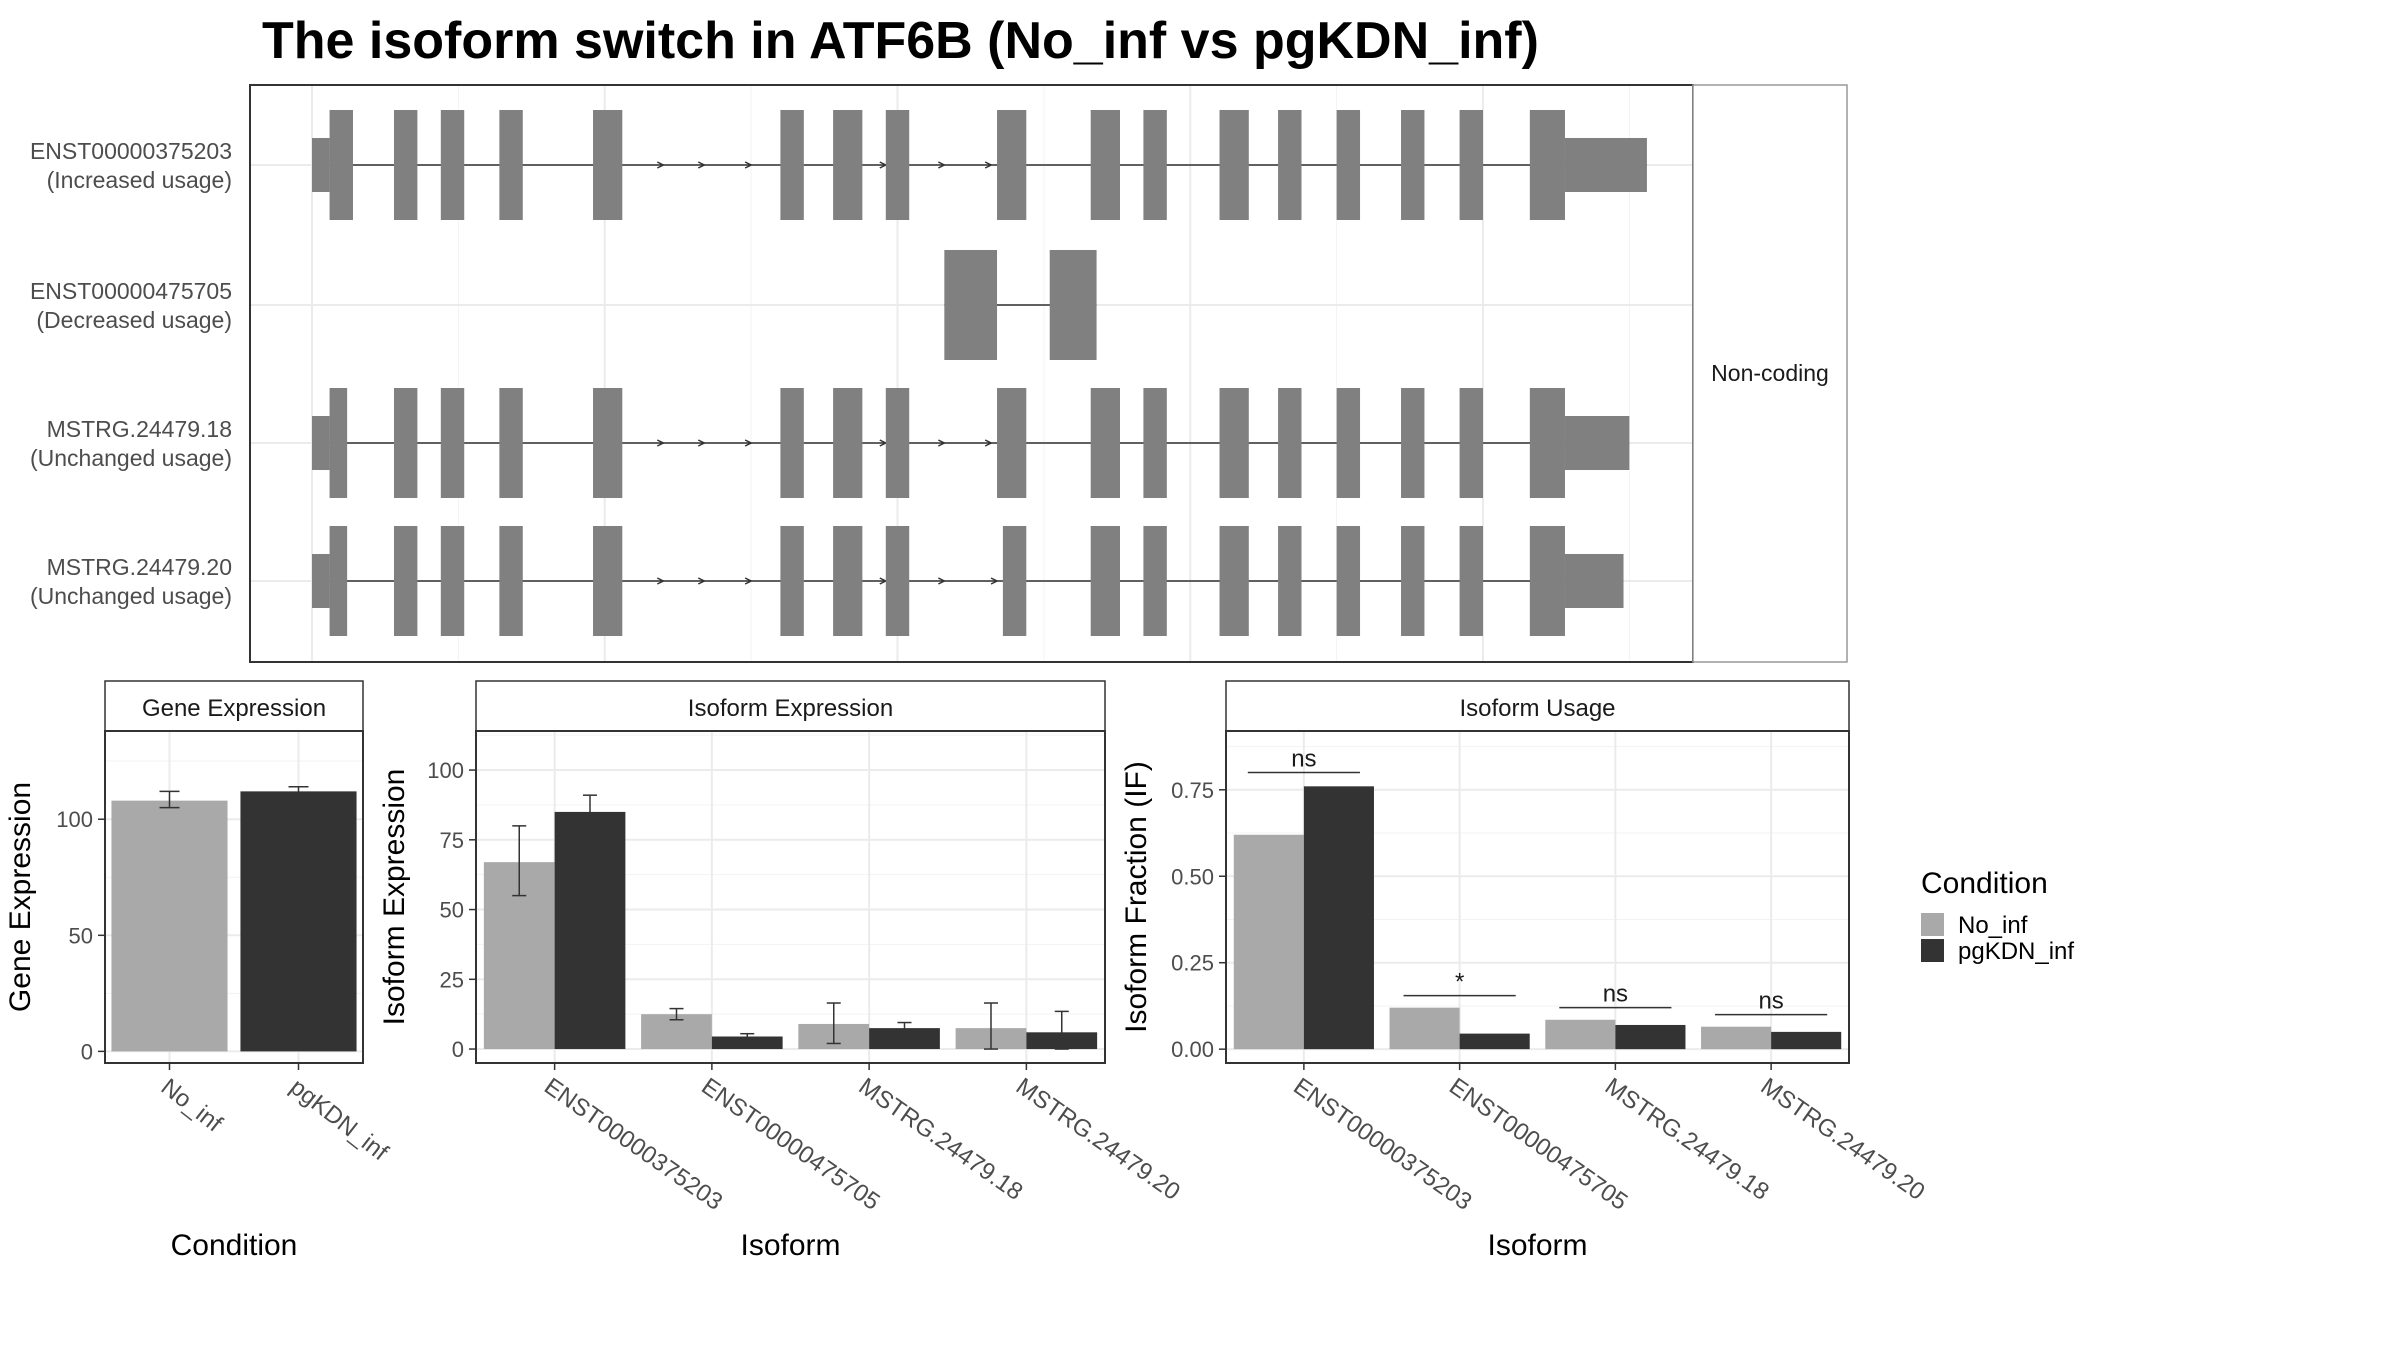 The width and height of the screenshot is (2400, 1355). Describe the element at coordinates (941, 1139) in the screenshot. I see `x-tick-label: MSTRG.24479.18` at that location.